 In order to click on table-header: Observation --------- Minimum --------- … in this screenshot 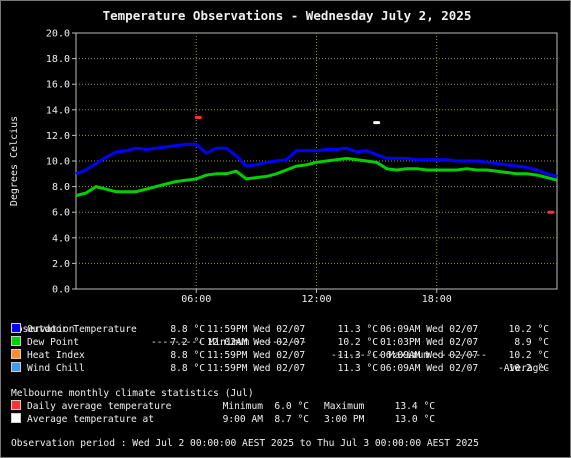, I will do `click(286, 342)`.